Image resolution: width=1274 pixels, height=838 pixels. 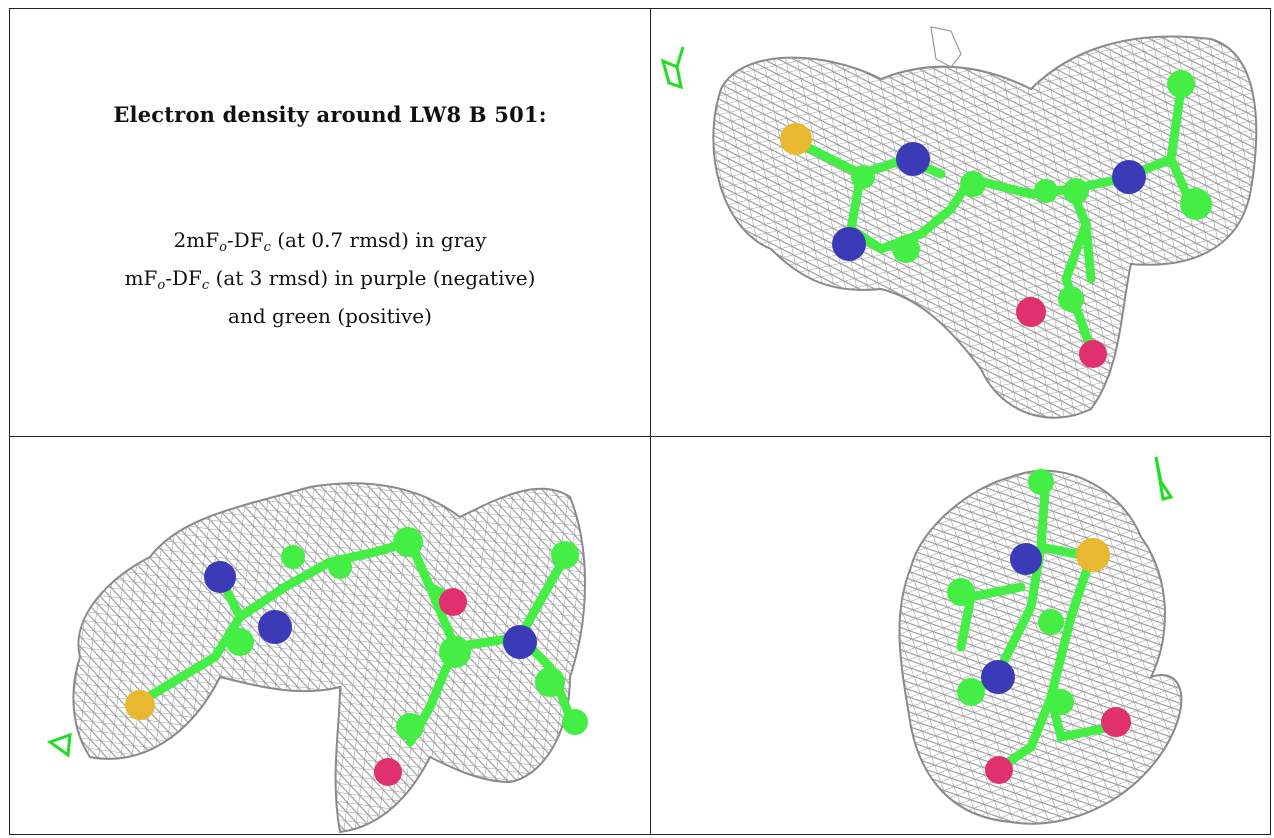 I want to click on caption-line-1: 2mFo-DFc (at 0.7 rmsd) in gray, so click(x=330, y=241).